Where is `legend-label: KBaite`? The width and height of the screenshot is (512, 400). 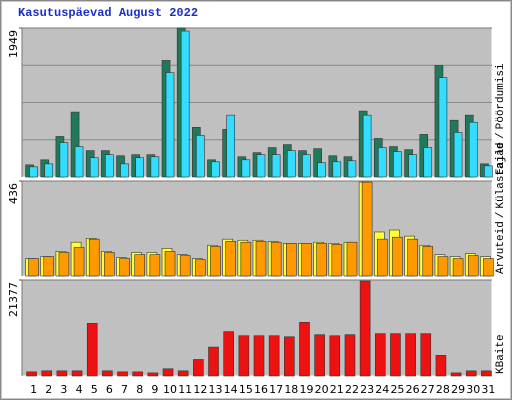 legend-label: KBaite is located at coordinates (501, 354).